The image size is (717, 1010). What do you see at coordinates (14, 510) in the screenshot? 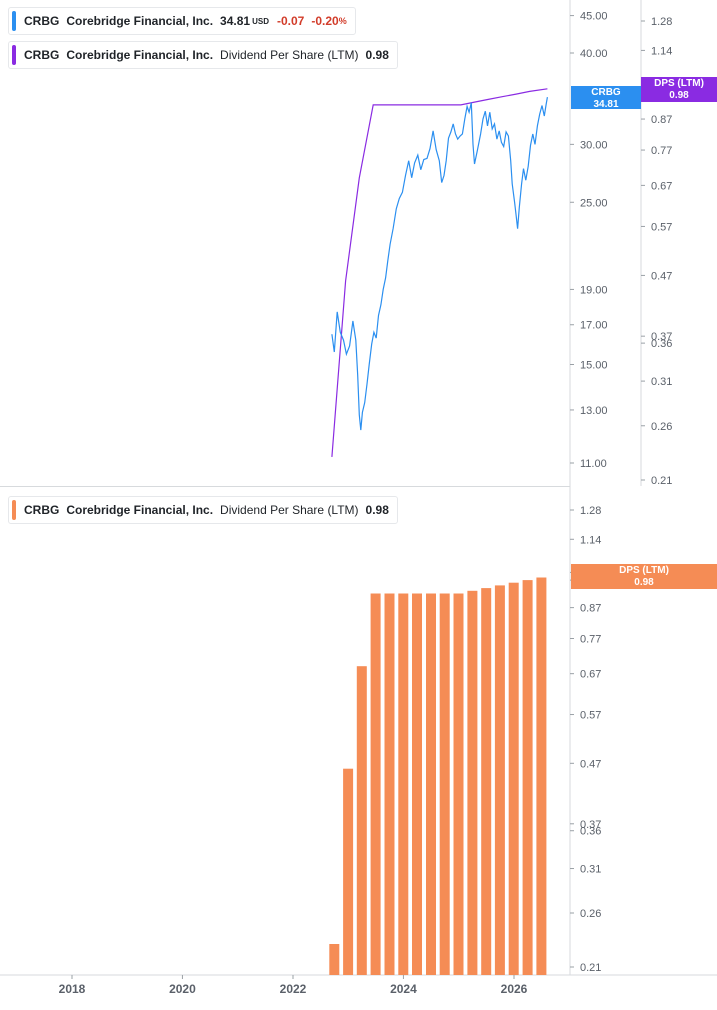
I see `legend-bars-swatch` at bounding box center [14, 510].